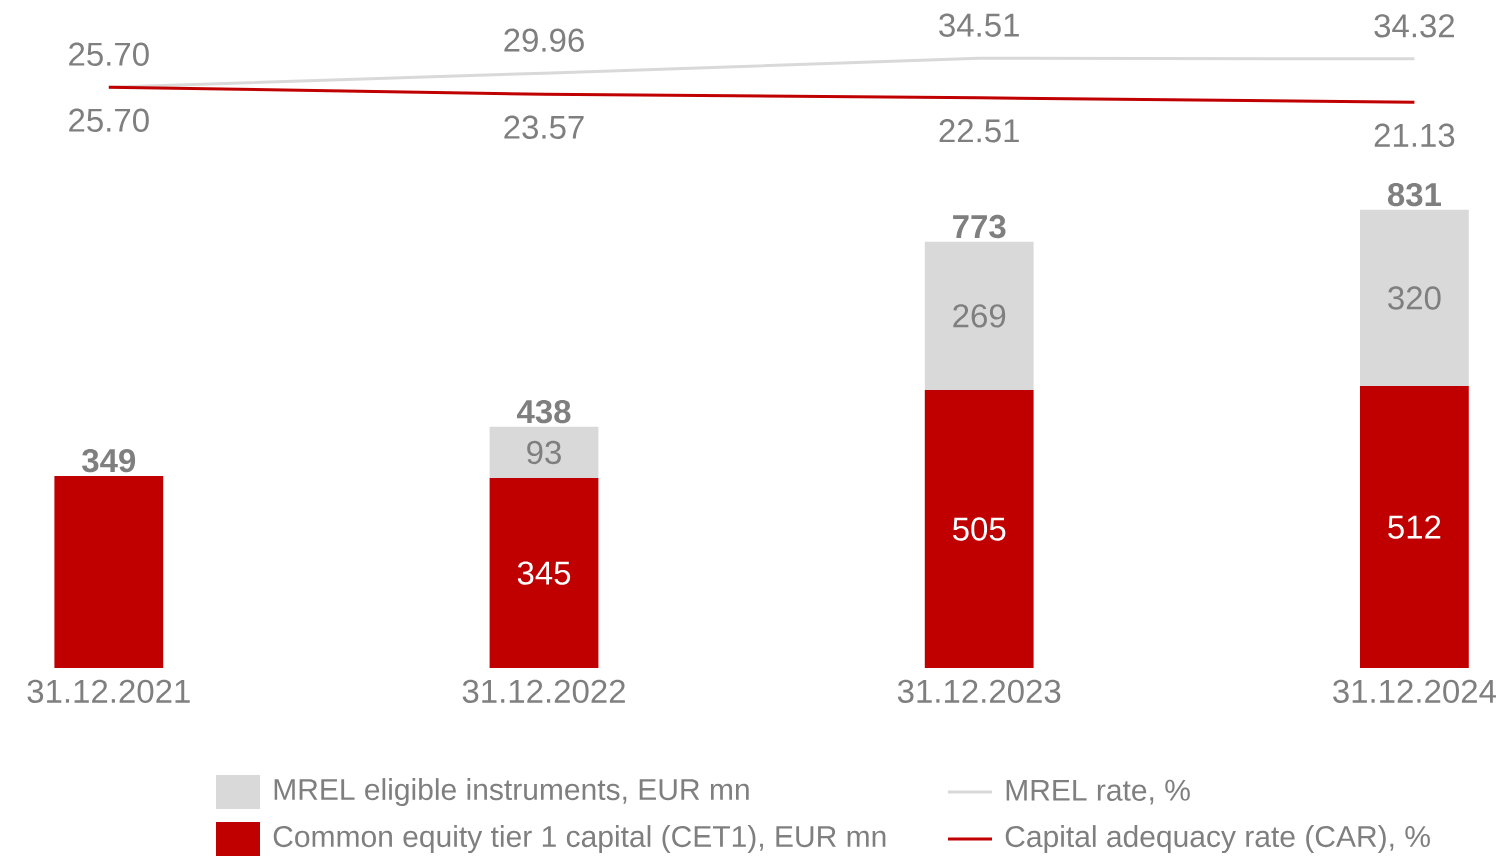 This screenshot has height=858, width=1511. I want to click on legend-label: Common equity tier 1 capital (CET1), EUR mn, so click(579, 839).